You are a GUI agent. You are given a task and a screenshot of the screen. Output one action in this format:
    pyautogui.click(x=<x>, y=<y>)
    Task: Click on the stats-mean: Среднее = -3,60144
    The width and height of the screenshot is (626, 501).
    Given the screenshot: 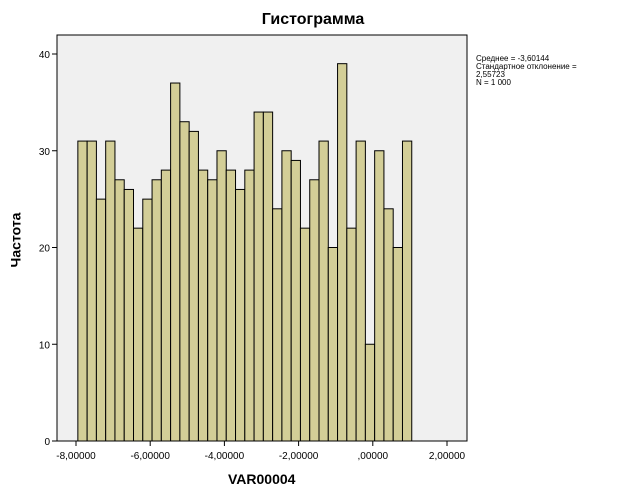 What is the action you would take?
    pyautogui.click(x=513, y=58)
    